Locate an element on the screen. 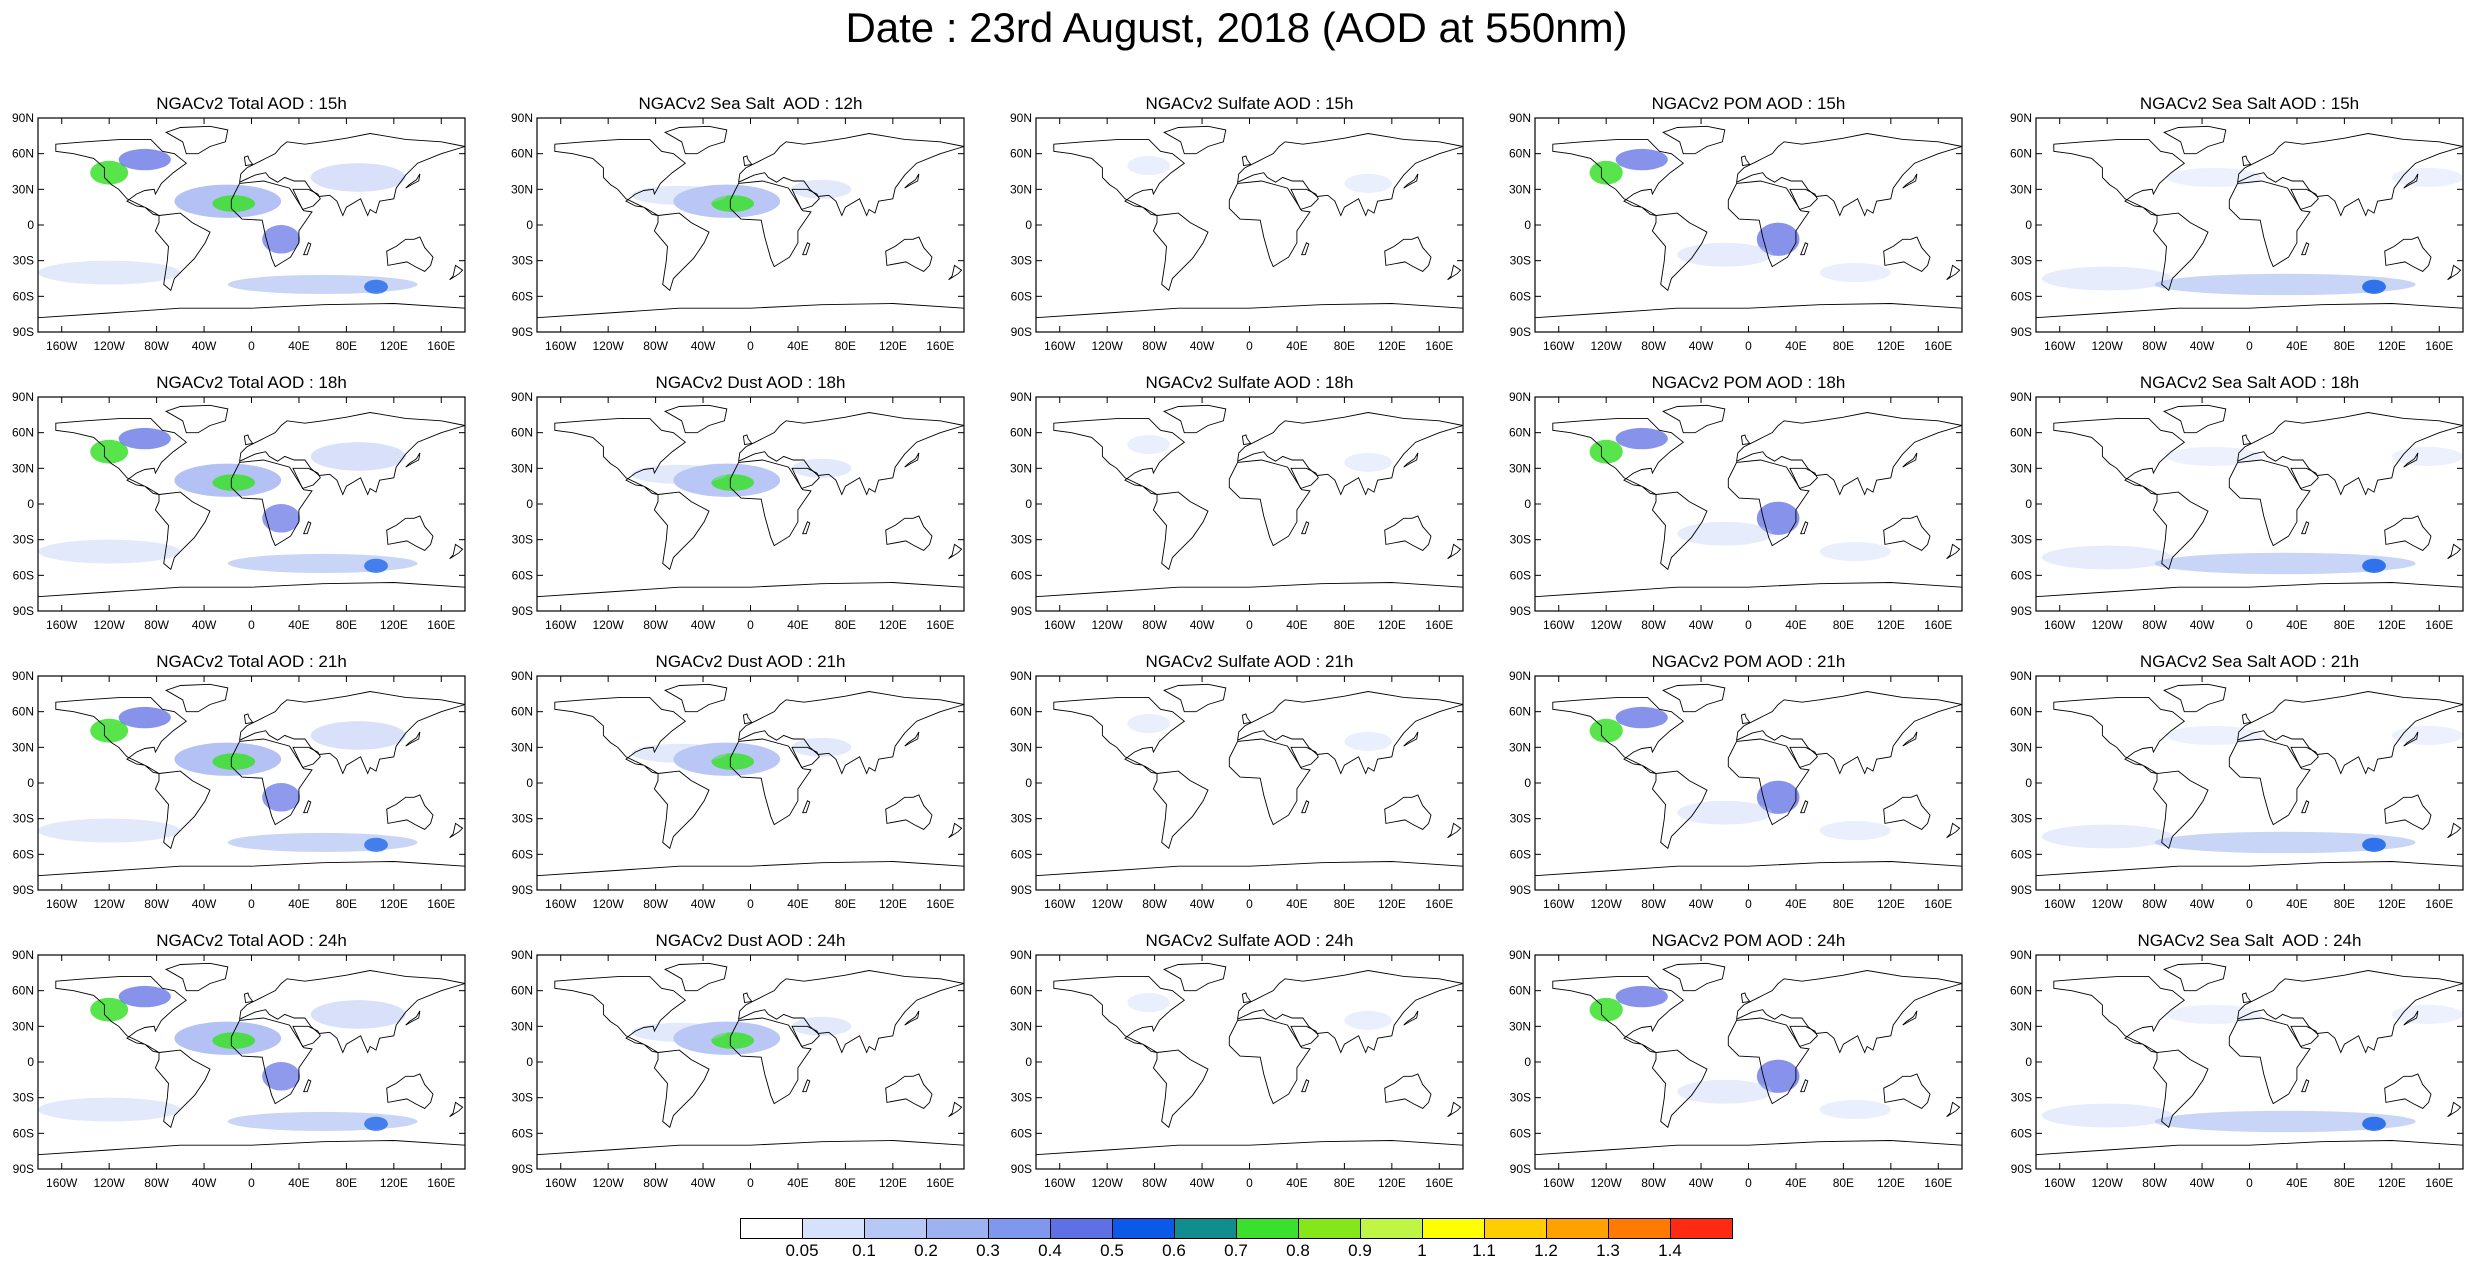 The image size is (2473, 1261). lat-label: 30N is located at coordinates (522, 189).